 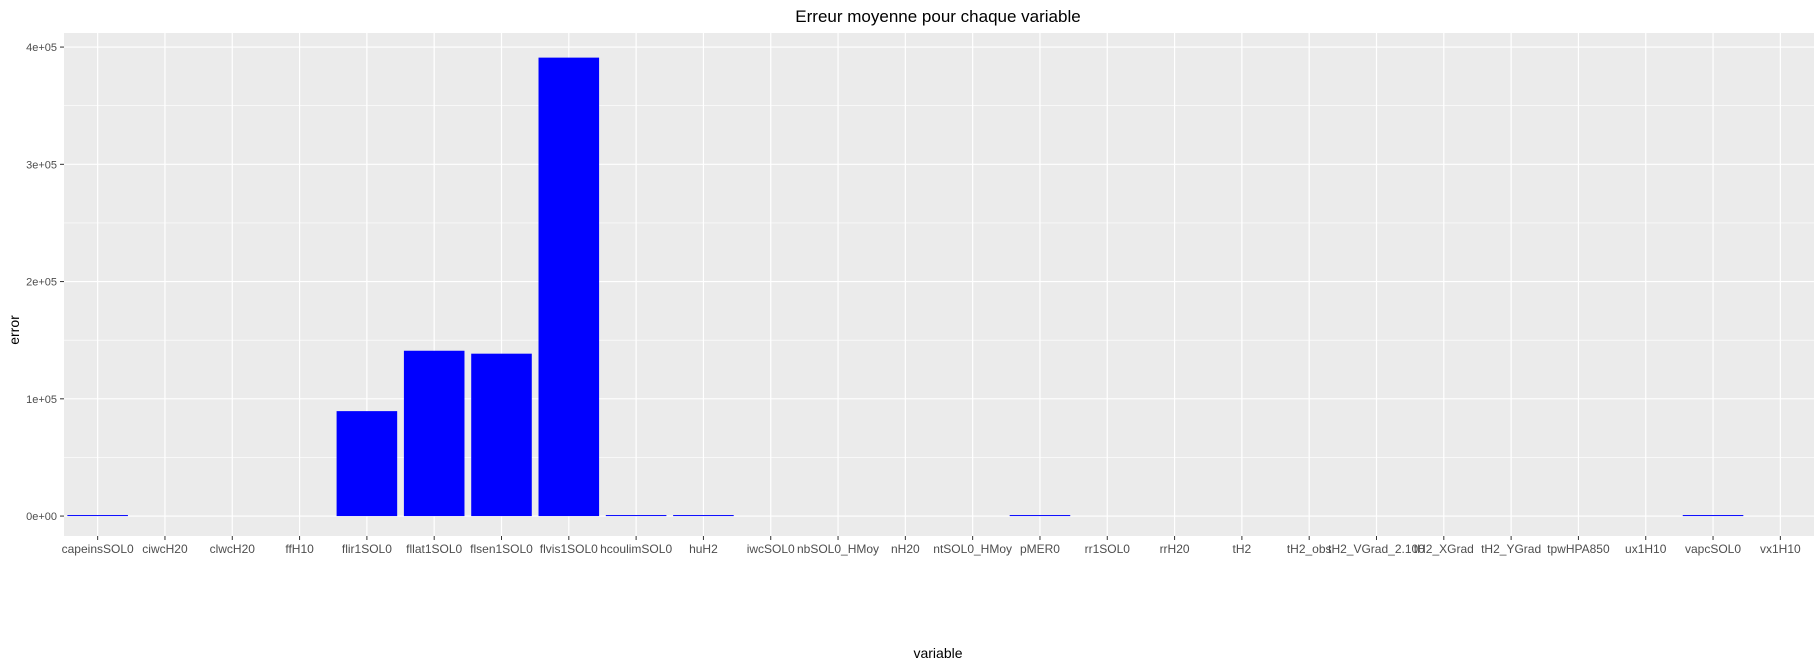 What do you see at coordinates (98, 549) in the screenshot?
I see `x-tick-label: capeinsSOL0` at bounding box center [98, 549].